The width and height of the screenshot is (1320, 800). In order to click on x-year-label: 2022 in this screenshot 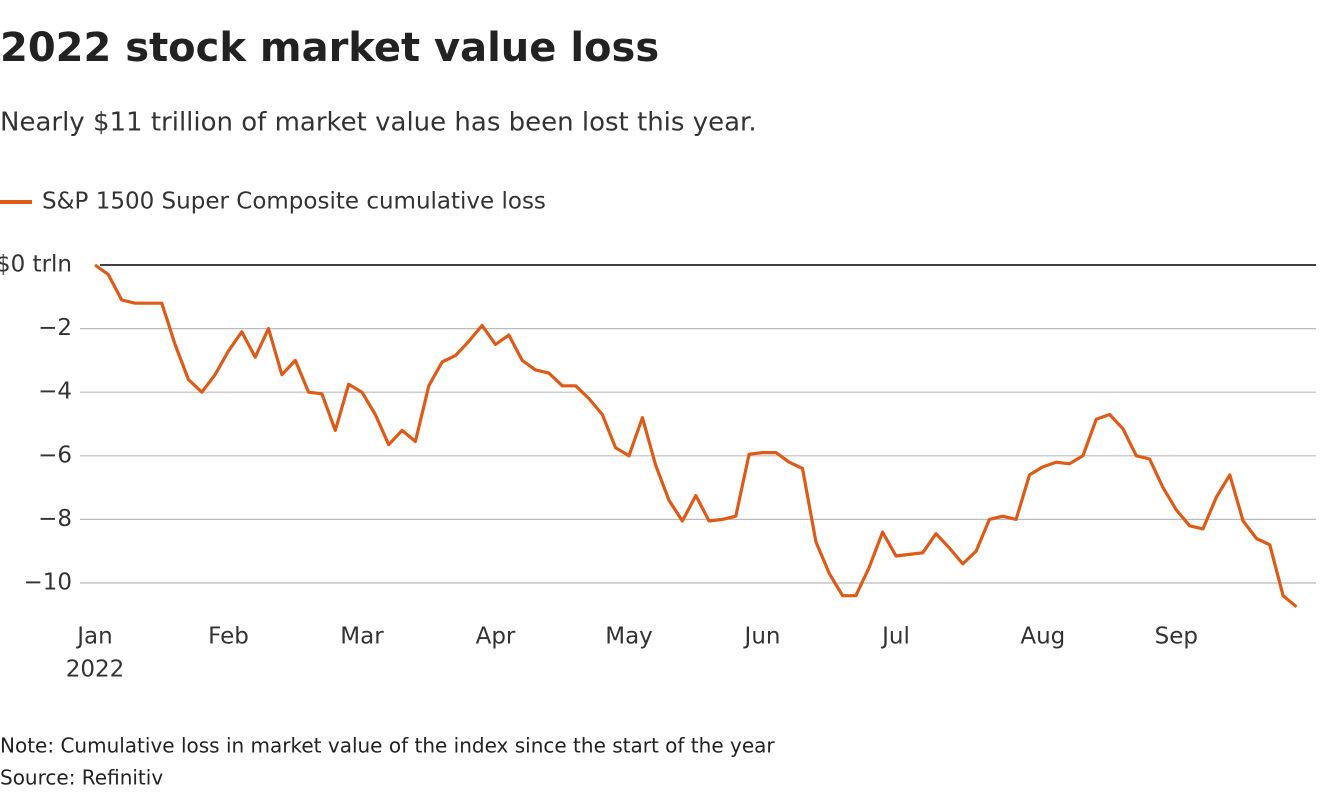, I will do `click(95, 670)`.